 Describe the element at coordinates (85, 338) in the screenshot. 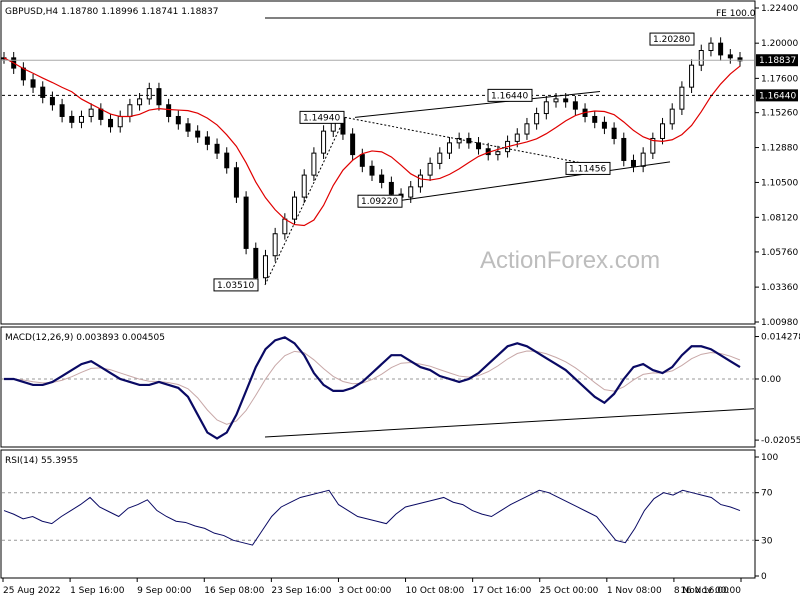

I see `macd-title: MACD(12,26,9) 0.003893 0.004505` at that location.